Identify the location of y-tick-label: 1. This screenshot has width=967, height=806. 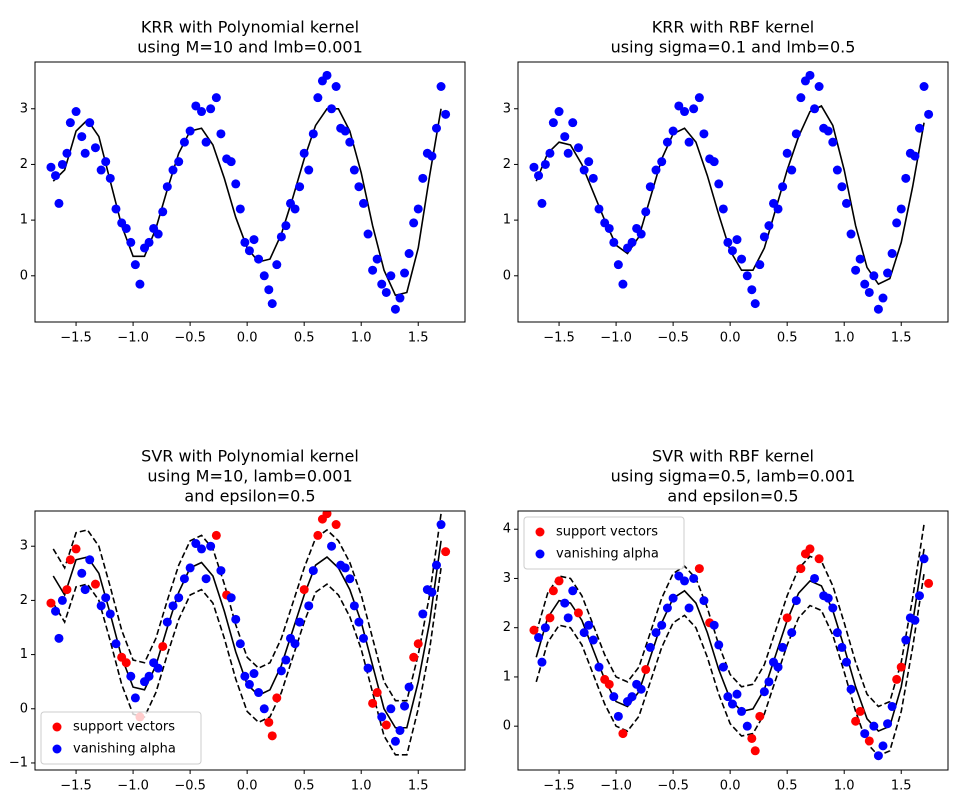
(507, 220).